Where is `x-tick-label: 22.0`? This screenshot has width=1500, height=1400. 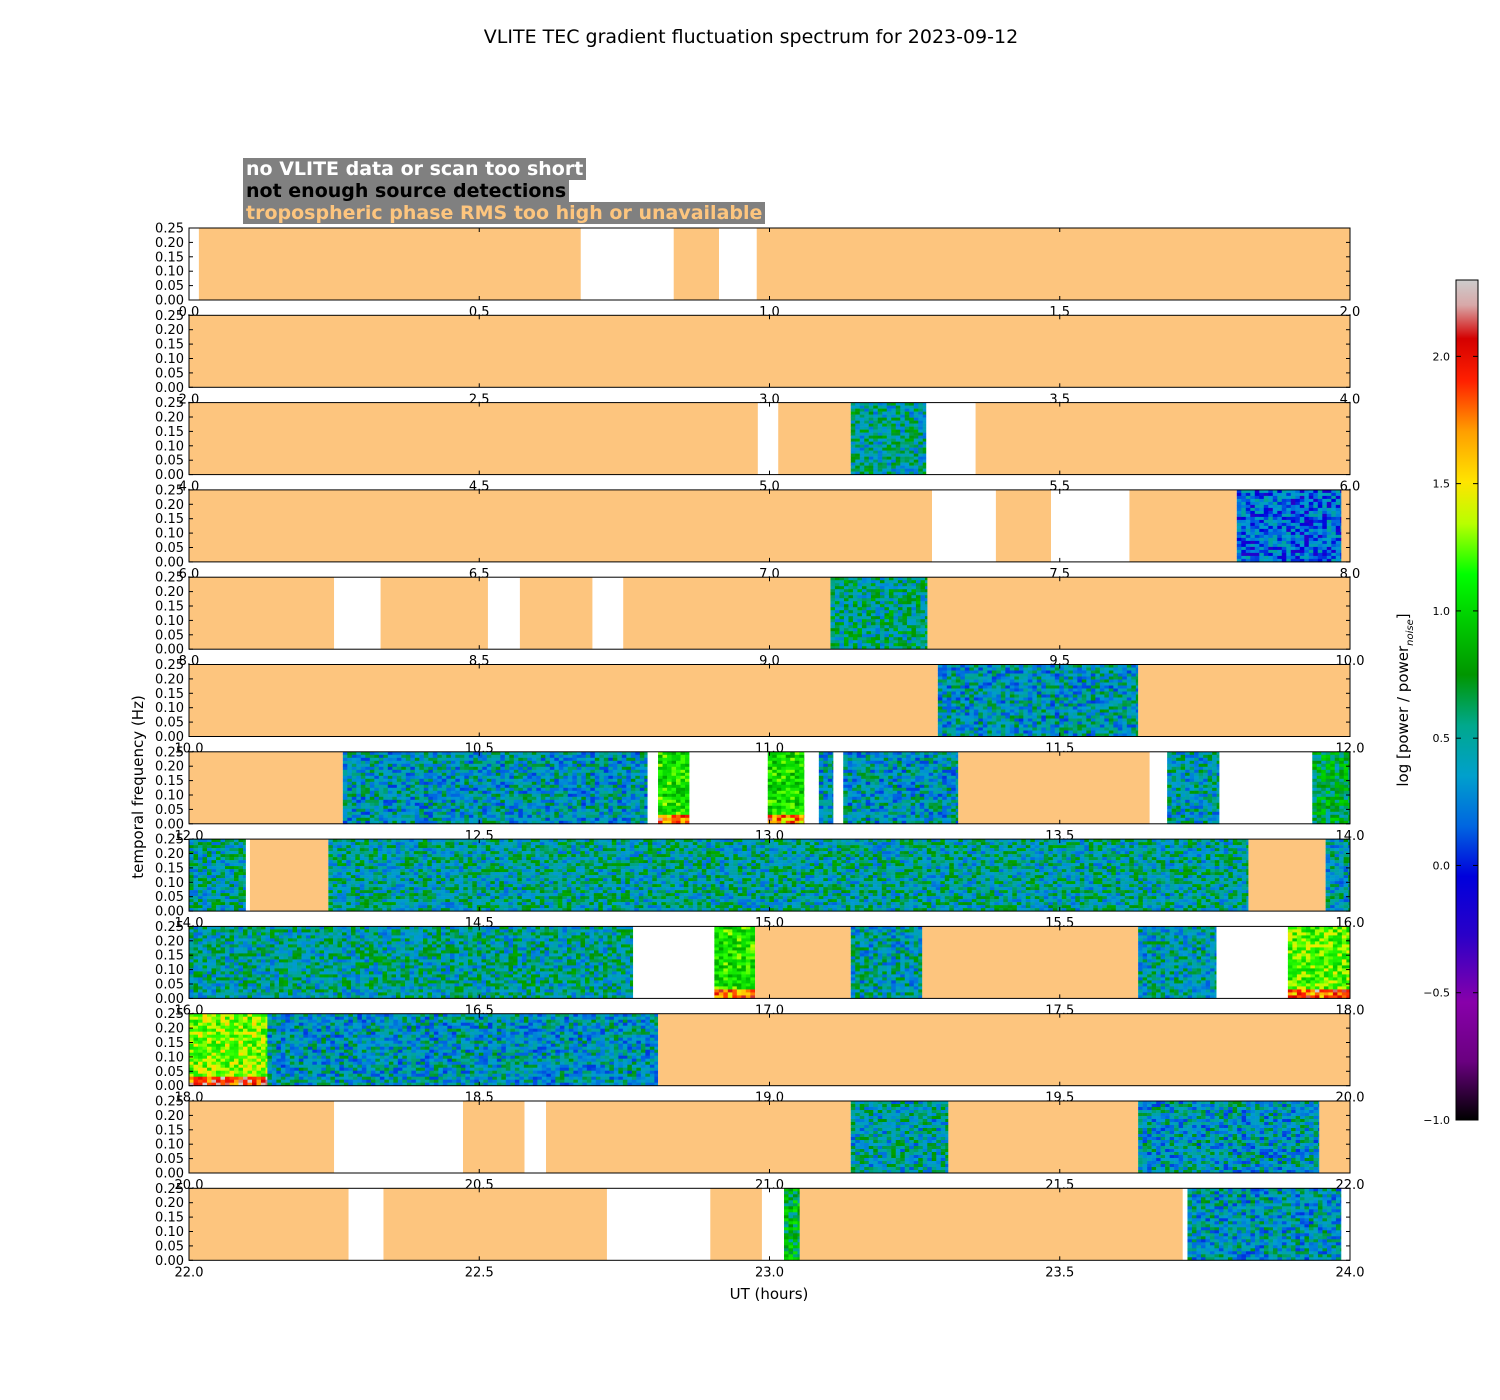 x-tick-label: 22.0 is located at coordinates (189, 1272).